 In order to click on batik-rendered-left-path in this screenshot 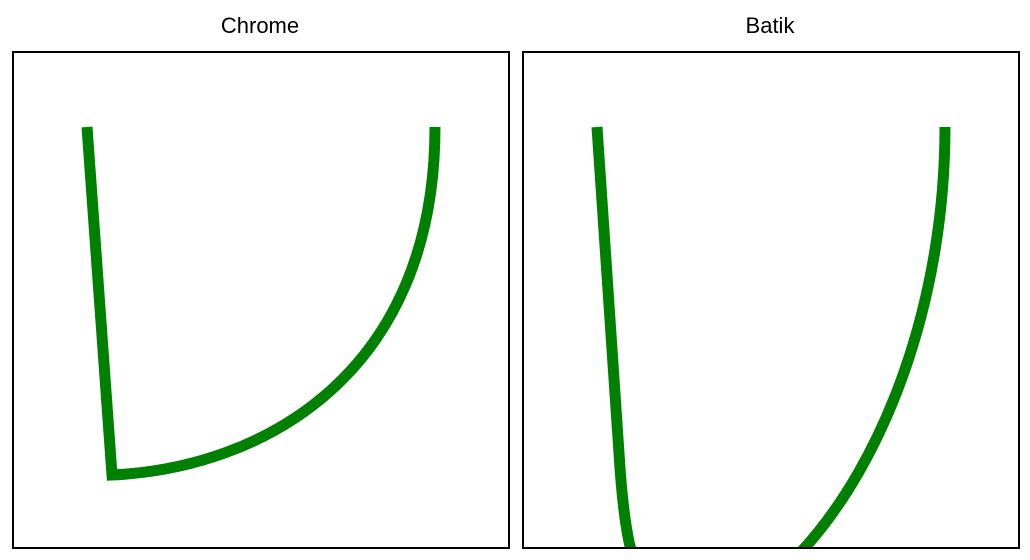, I will do `click(614, 337)`.